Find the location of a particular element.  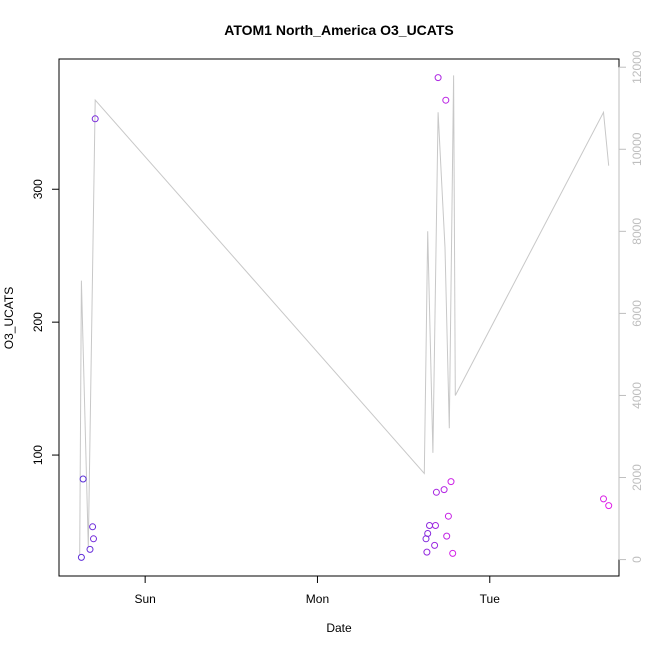

y-right-tick-label: 6000 is located at coordinates (637, 313).